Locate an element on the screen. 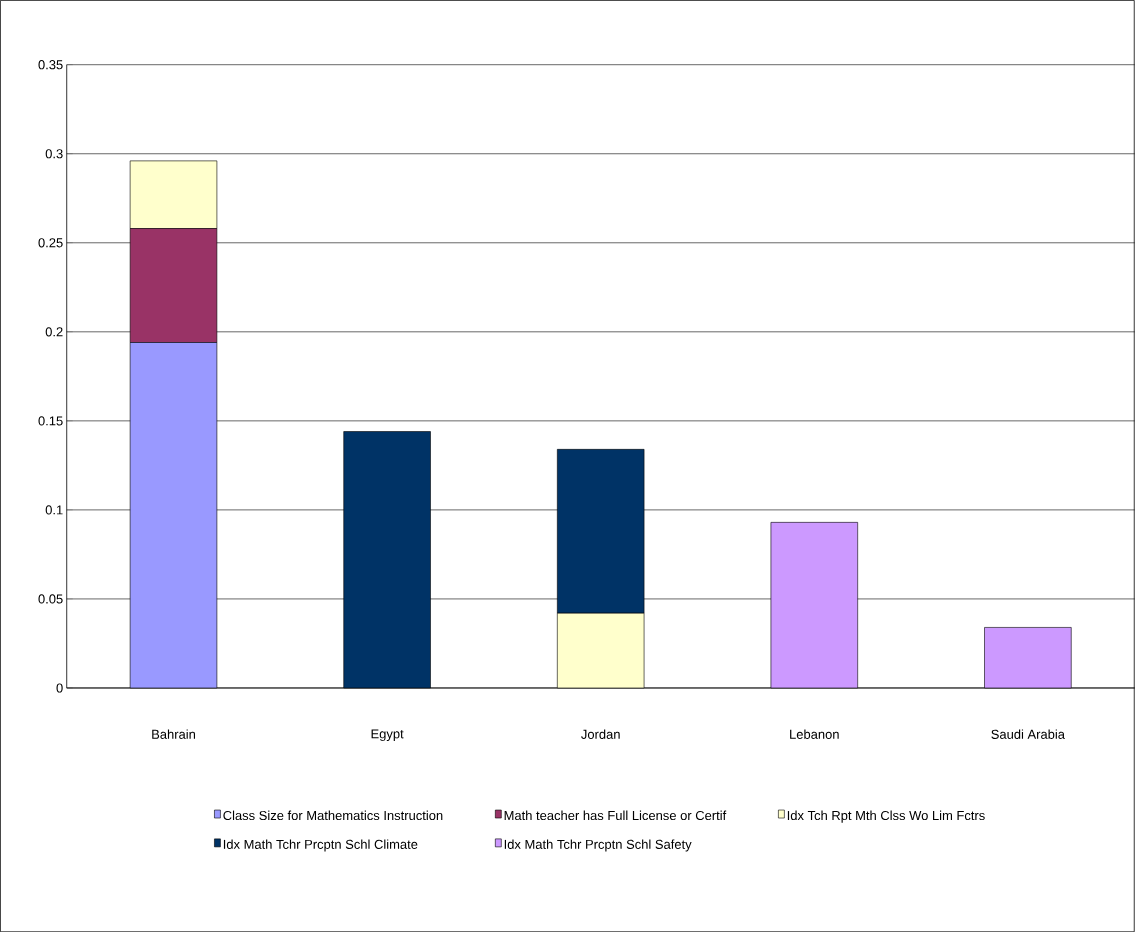 This screenshot has width=1138, height=932. y-tick-label: 0.3 is located at coordinates (54, 154).